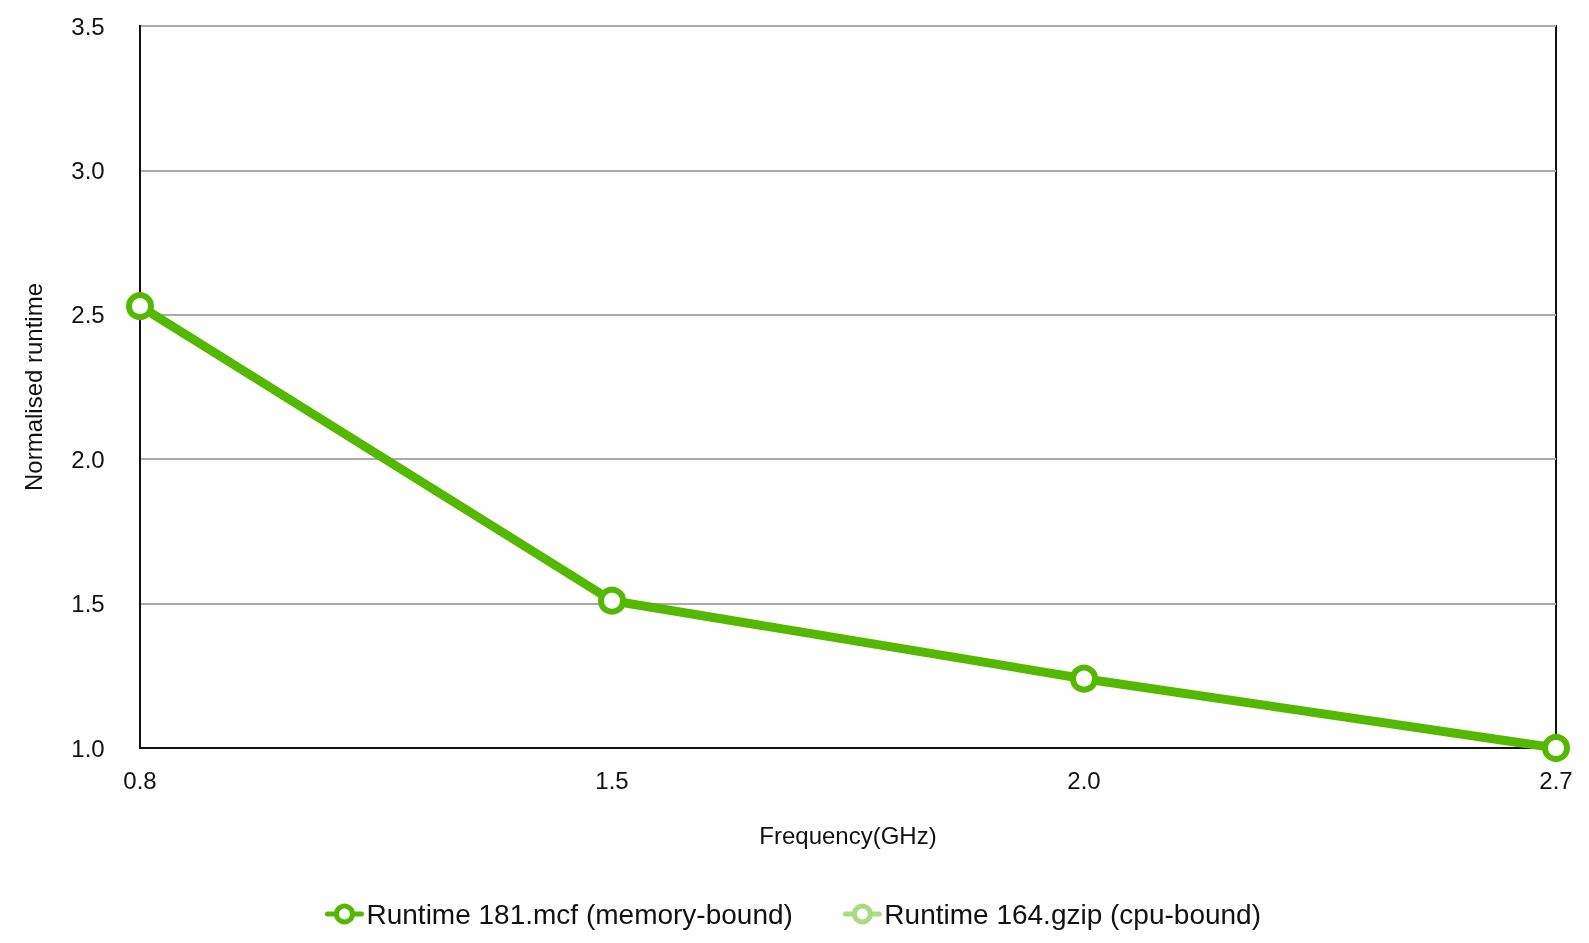 The image size is (1589, 943). What do you see at coordinates (579, 914) in the screenshot?
I see `legend-label: Runtime 181.mcf (memory-bound)` at bounding box center [579, 914].